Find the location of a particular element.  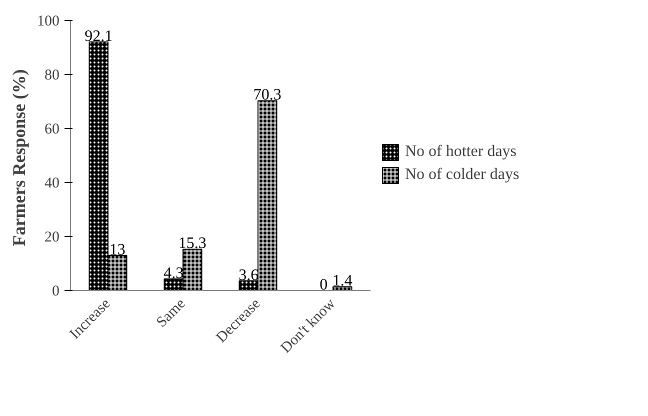

y-tick-label: 20 is located at coordinates (52, 238).